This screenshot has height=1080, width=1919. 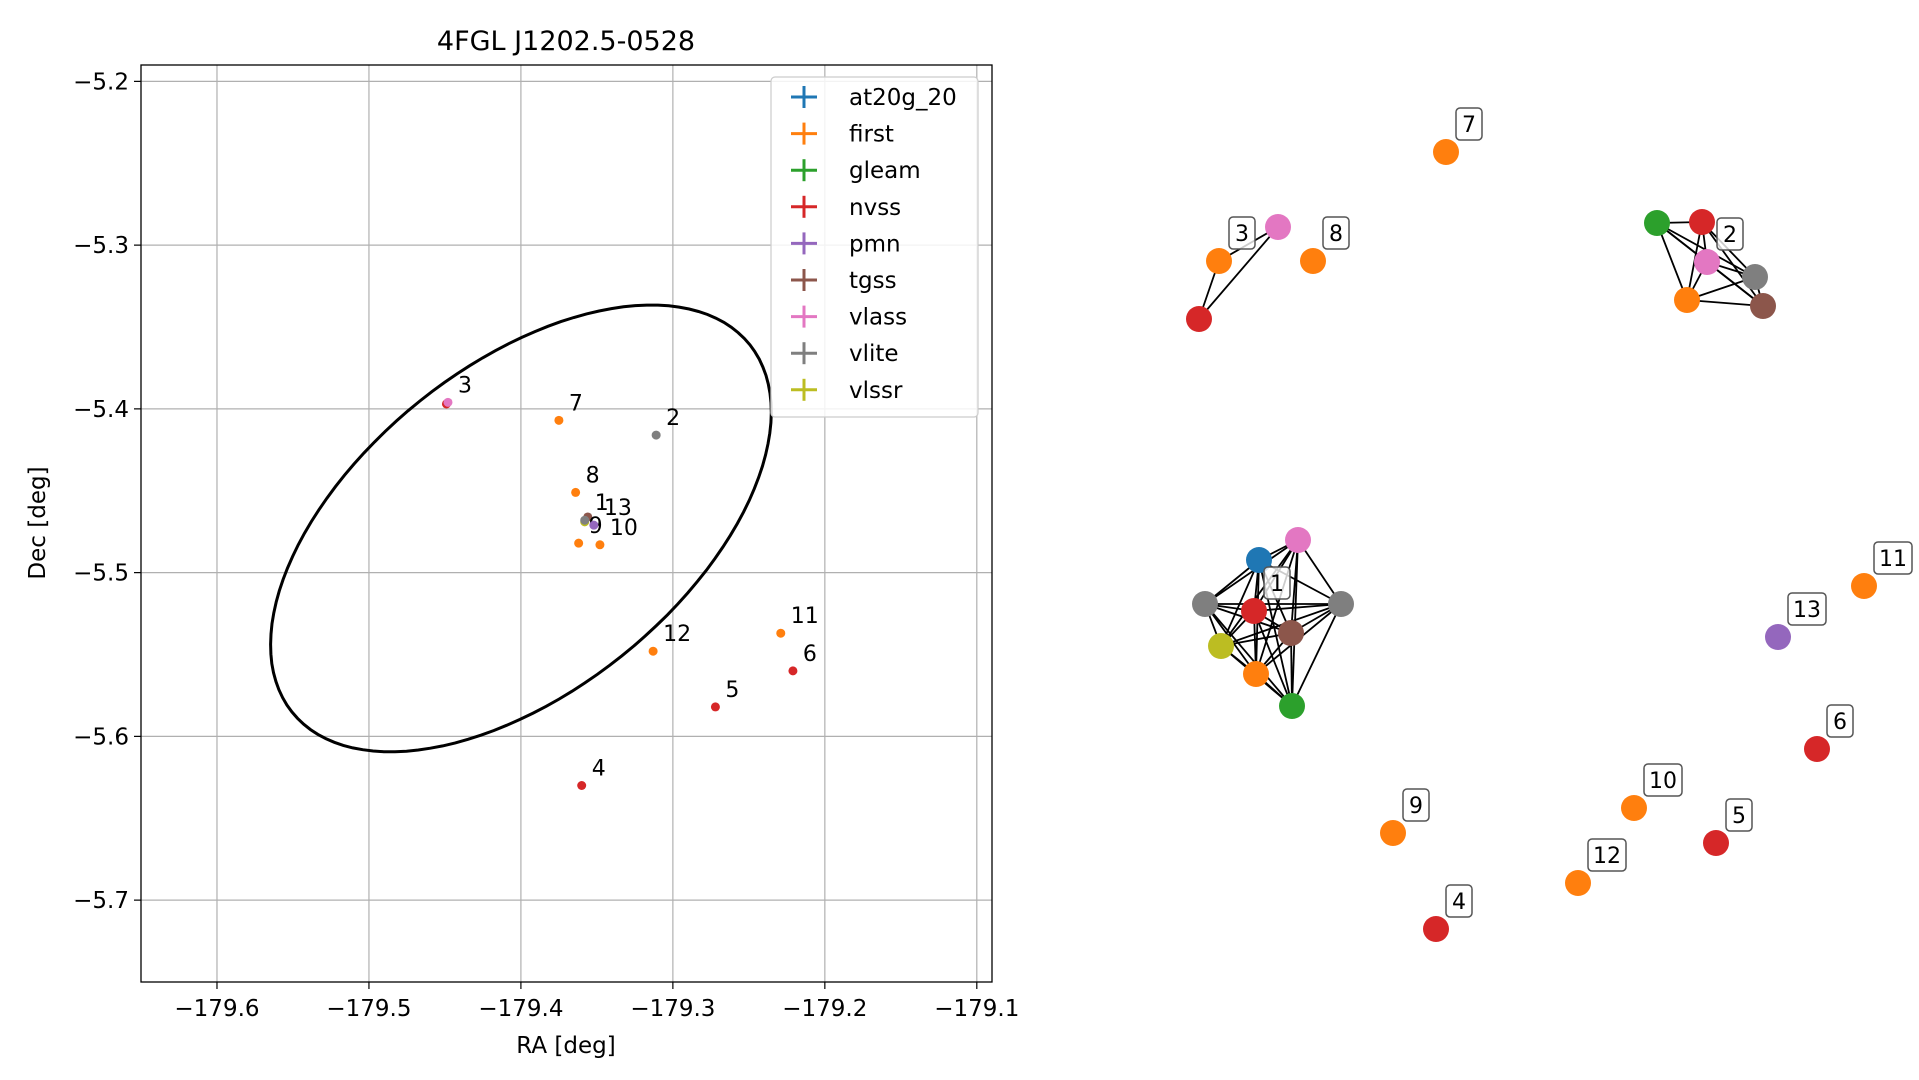 What do you see at coordinates (101, 901) in the screenshot?
I see `y-tick-label: −5.7` at bounding box center [101, 901].